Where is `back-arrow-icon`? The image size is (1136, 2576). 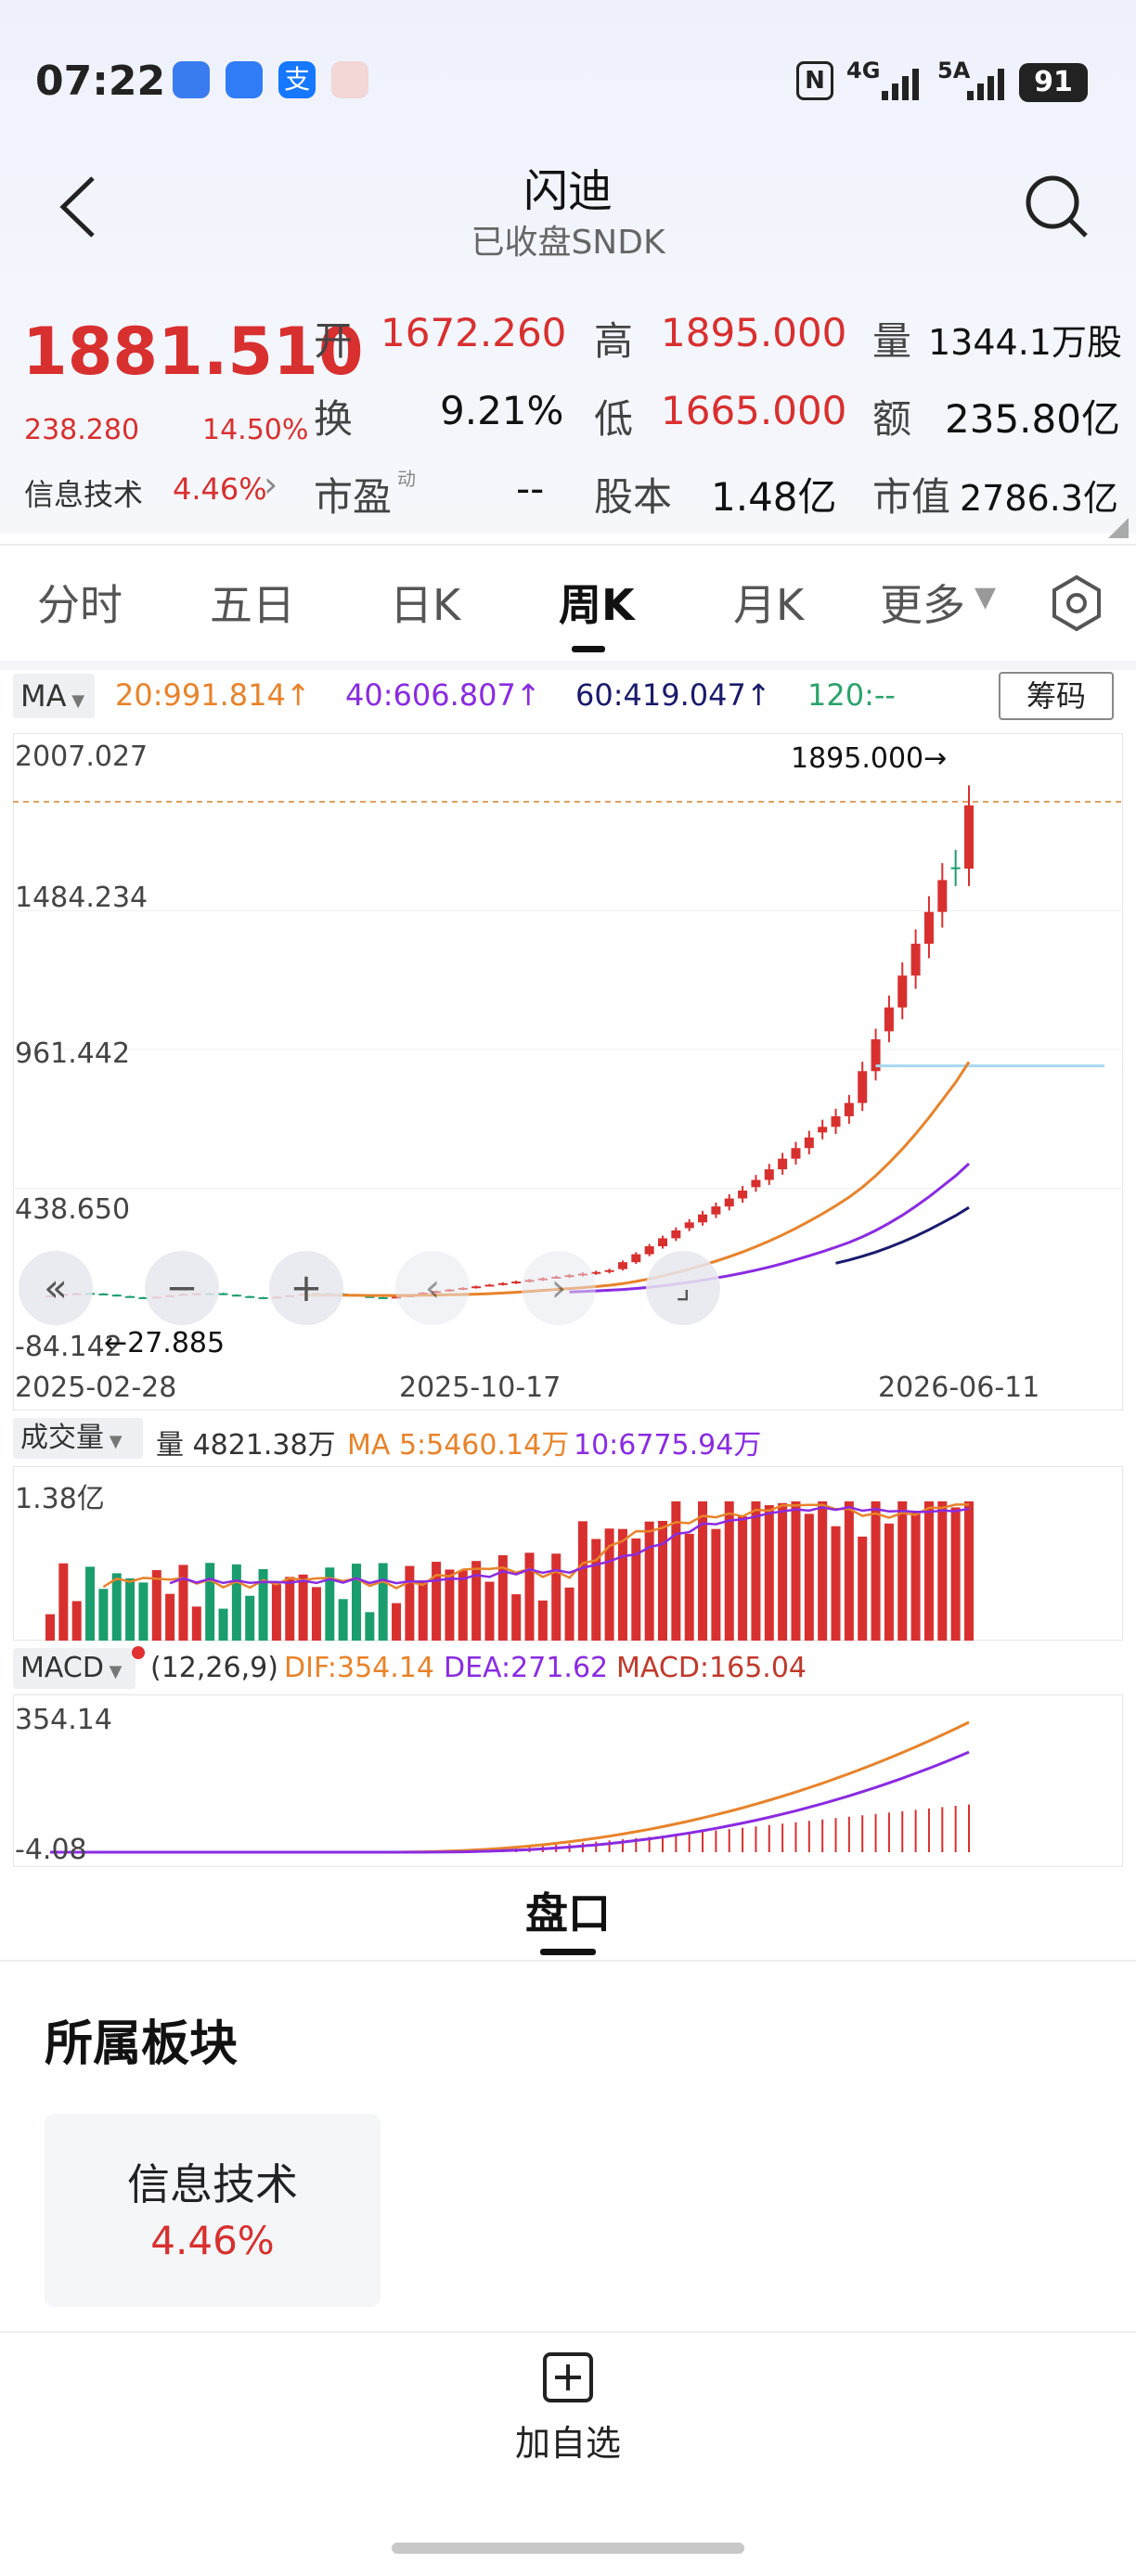
back-arrow-icon is located at coordinates (79, 207).